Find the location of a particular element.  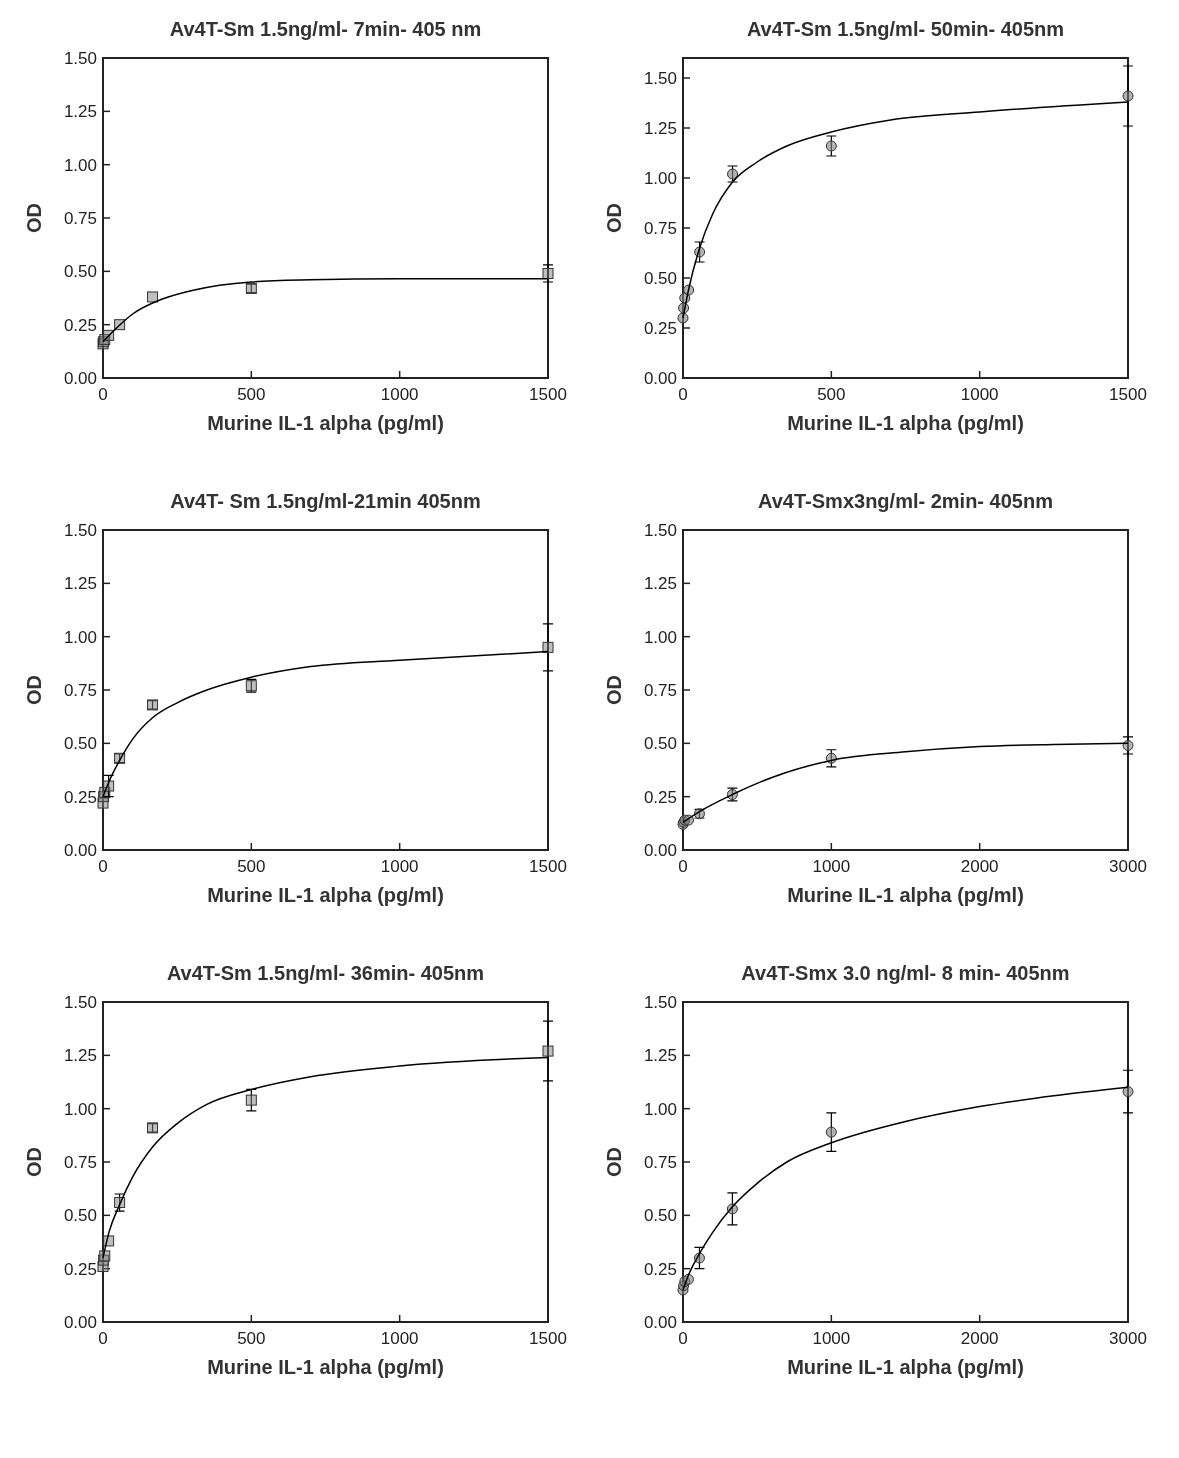

chart-title: Av4T- Sm 1.5ng/ml-21min 405nm is located at coordinates (325, 501).